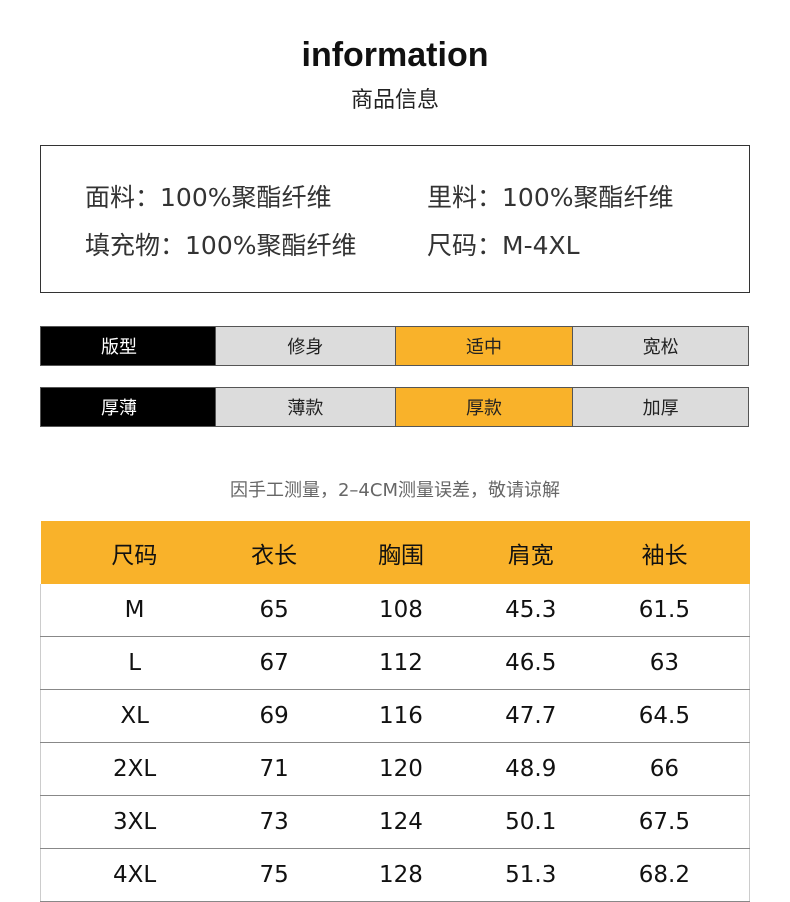  Describe the element at coordinates (134, 822) in the screenshot. I see `table-cell: 3XL` at that location.